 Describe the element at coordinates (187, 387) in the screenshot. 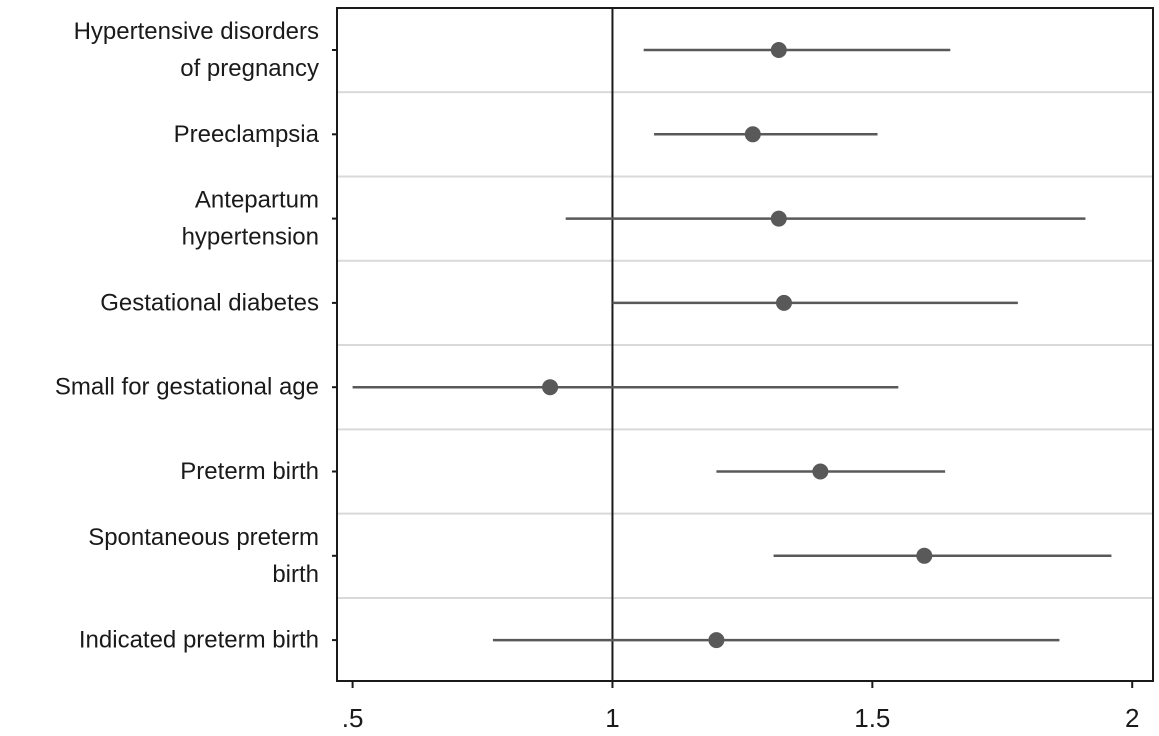

I see `row-label: Small for gestational age` at that location.